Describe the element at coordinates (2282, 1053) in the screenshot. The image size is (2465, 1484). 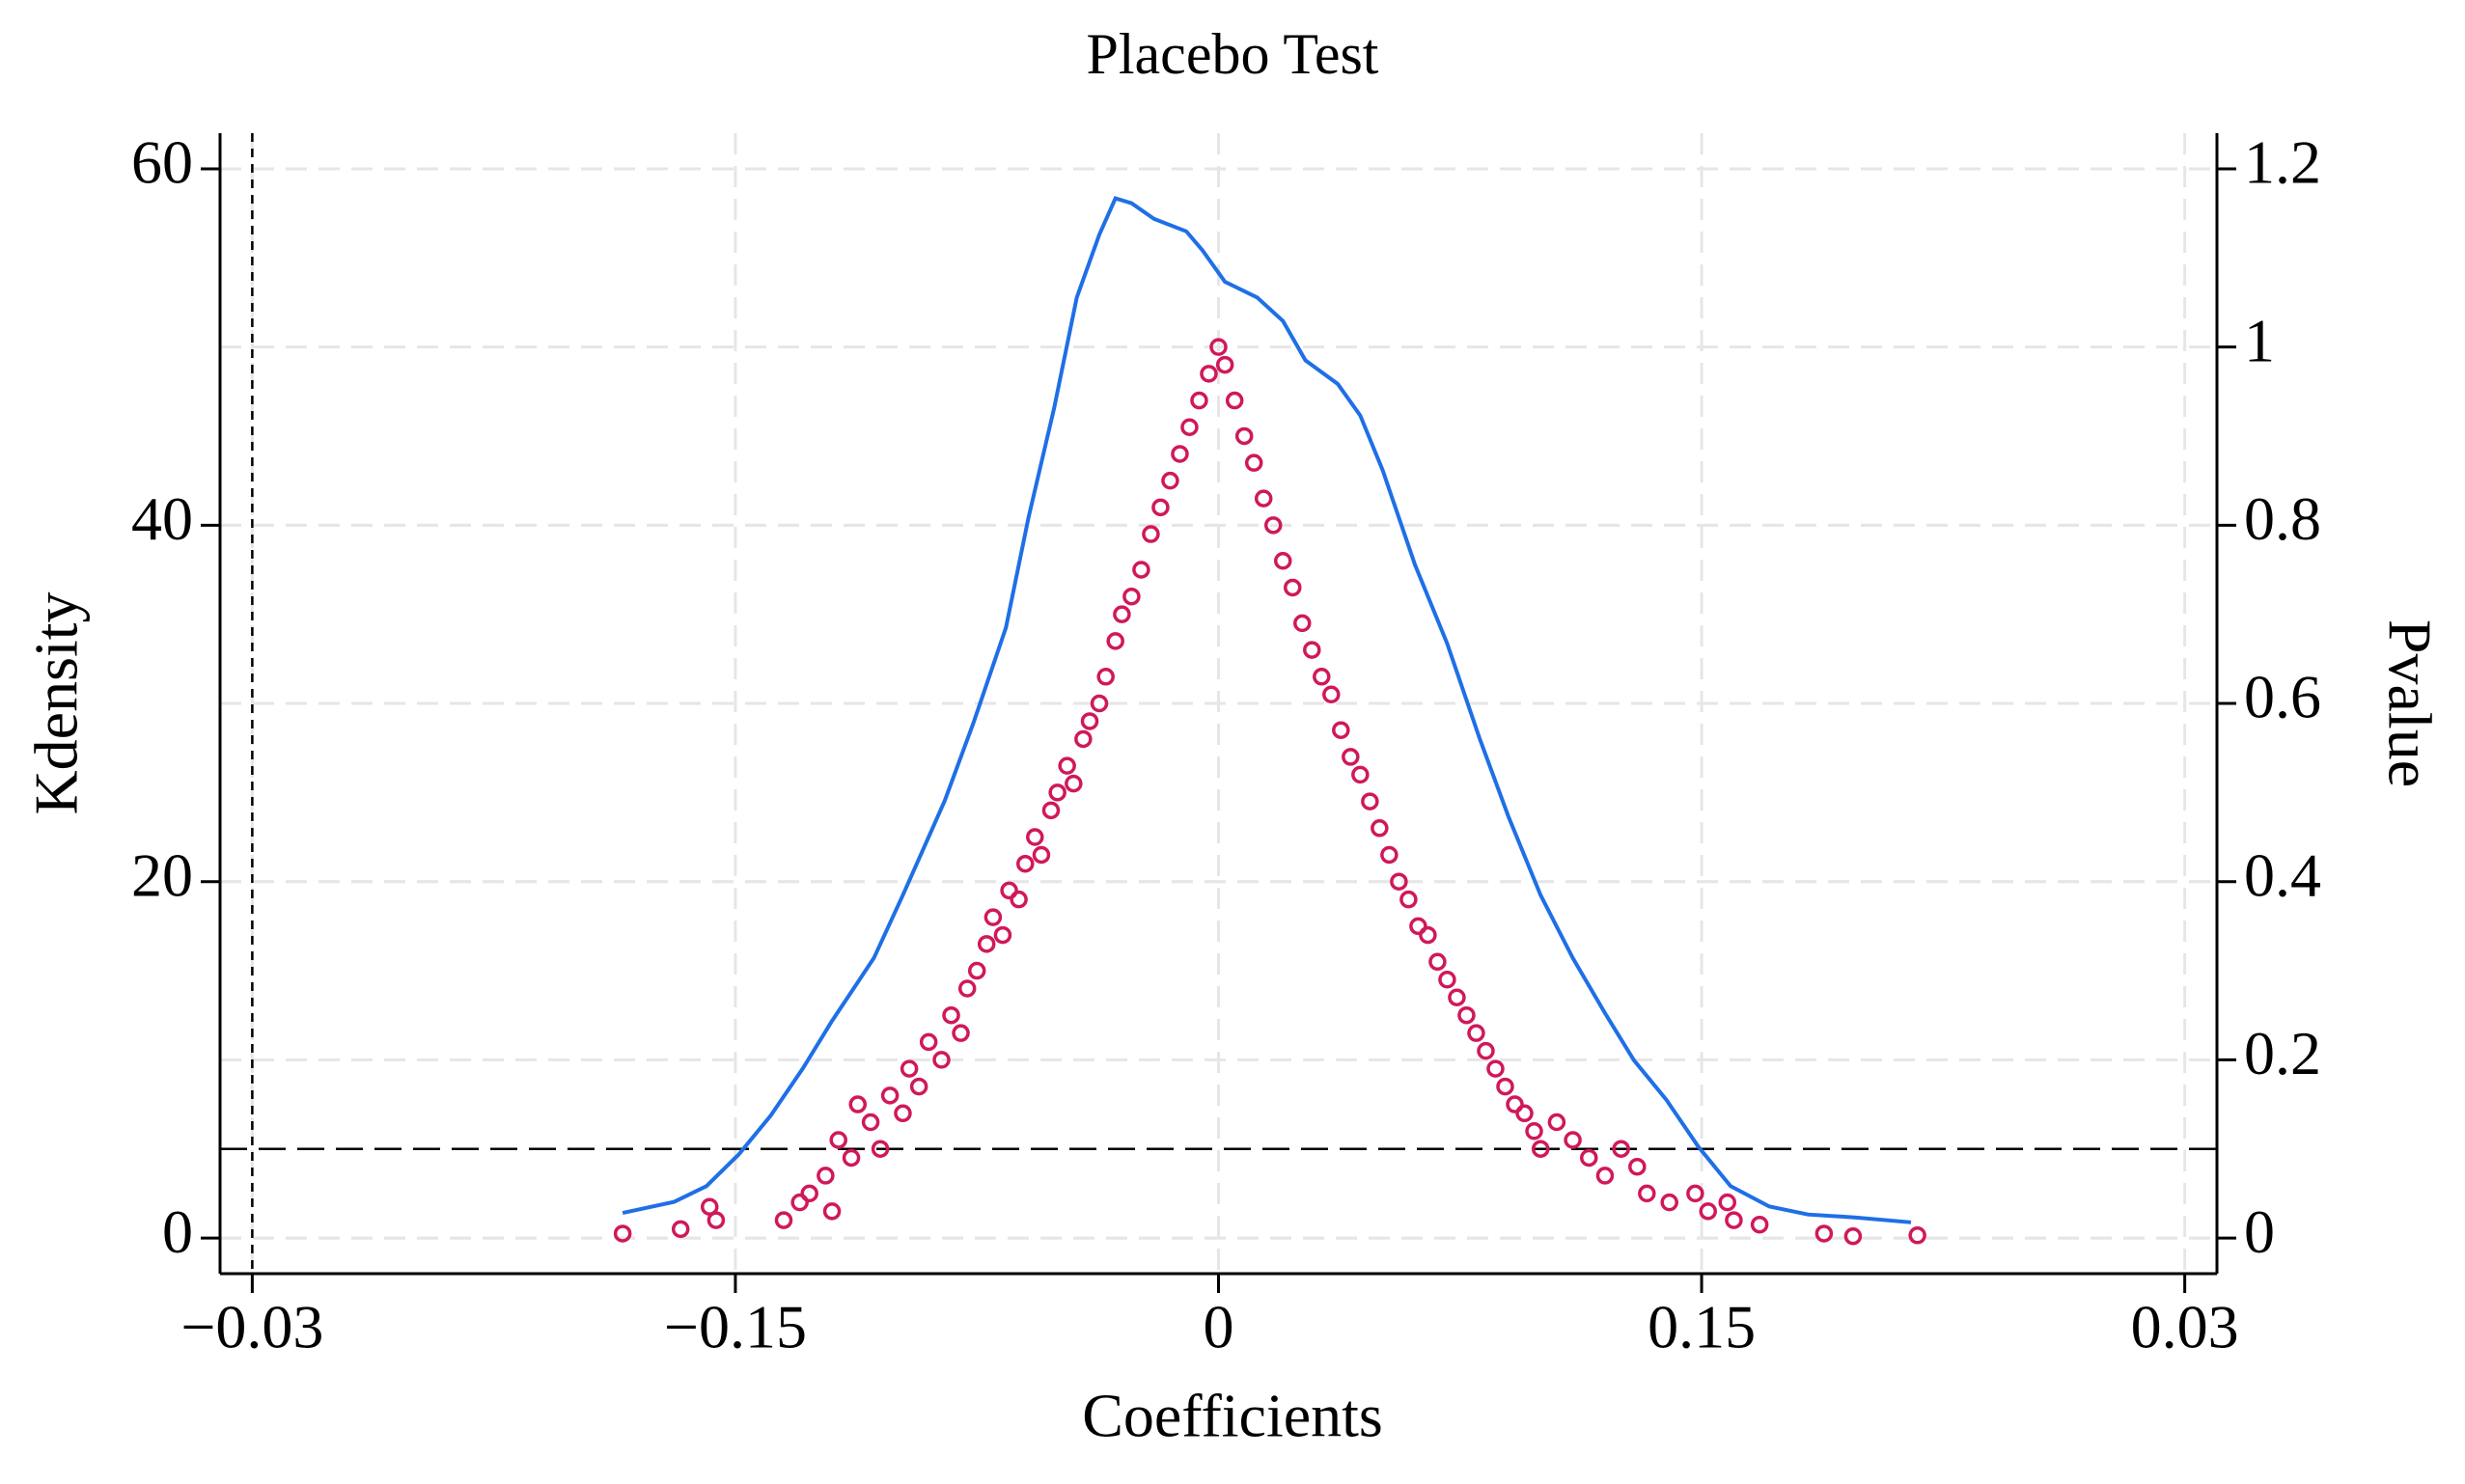
I see `y2-tick-label: 0.2` at that location.